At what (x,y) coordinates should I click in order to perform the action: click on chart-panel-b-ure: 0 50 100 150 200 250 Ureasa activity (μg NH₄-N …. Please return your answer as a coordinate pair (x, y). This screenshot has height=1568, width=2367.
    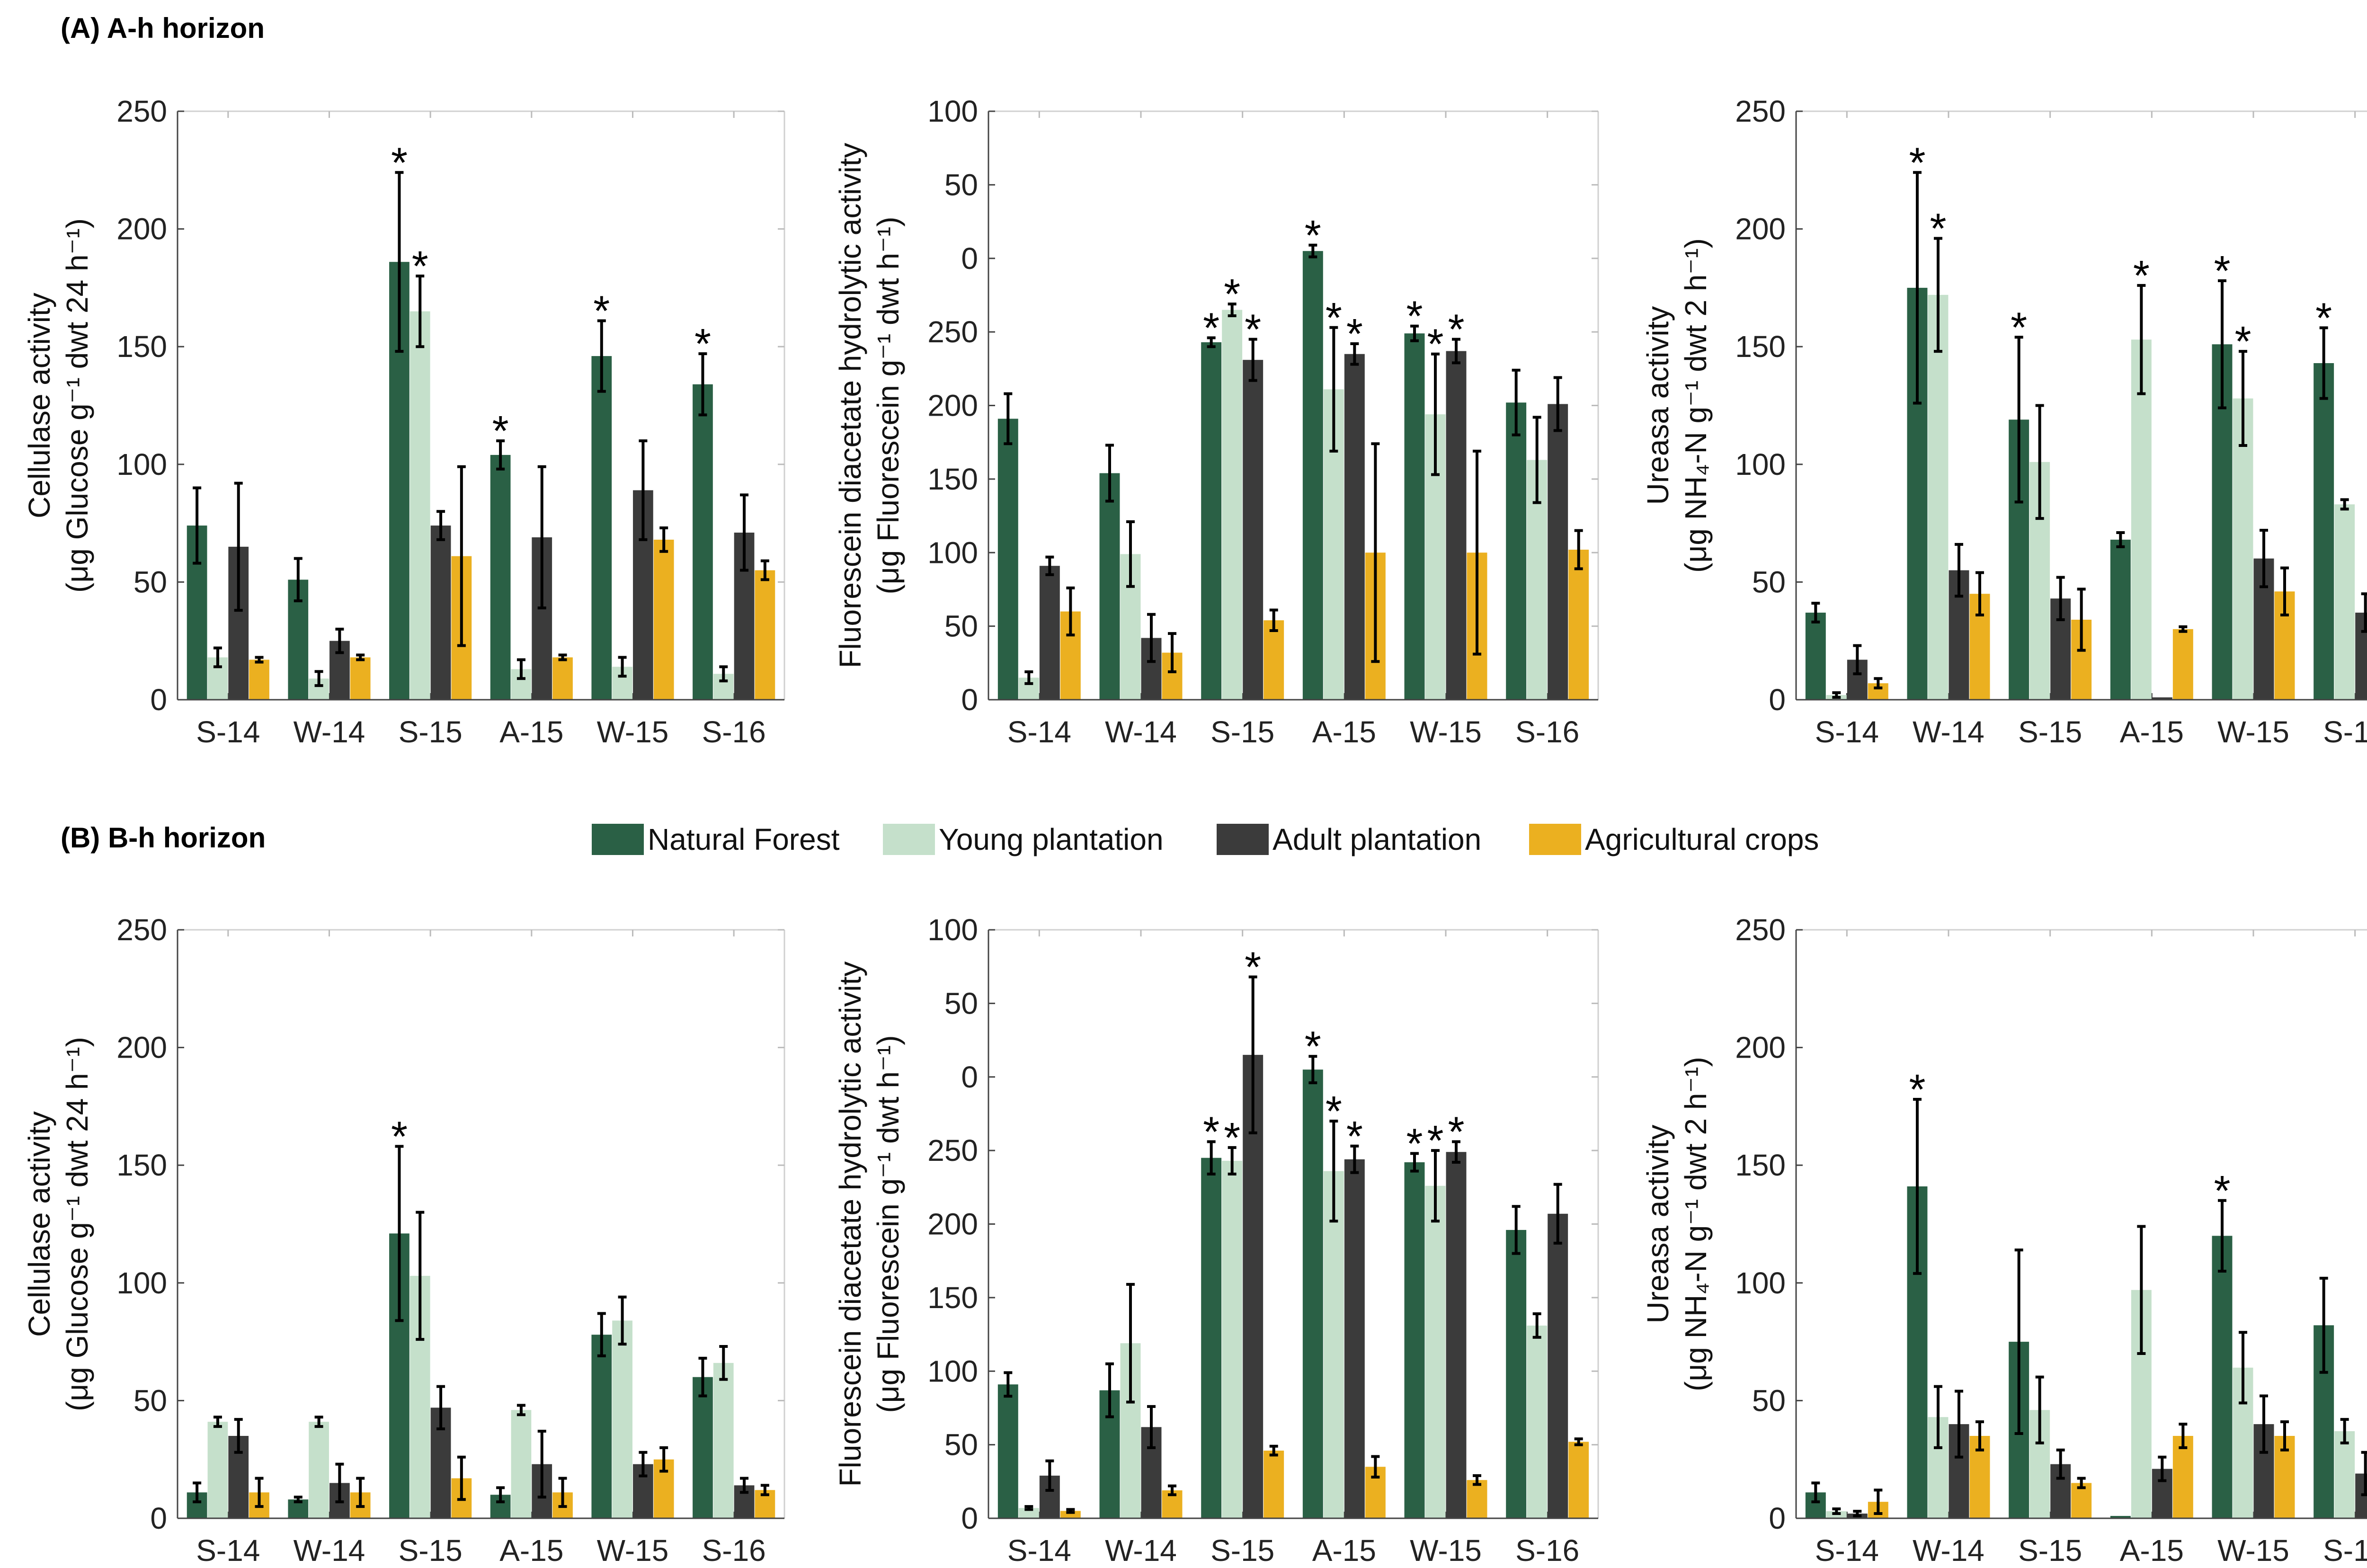
    Looking at the image, I should click on (2004, 1240).